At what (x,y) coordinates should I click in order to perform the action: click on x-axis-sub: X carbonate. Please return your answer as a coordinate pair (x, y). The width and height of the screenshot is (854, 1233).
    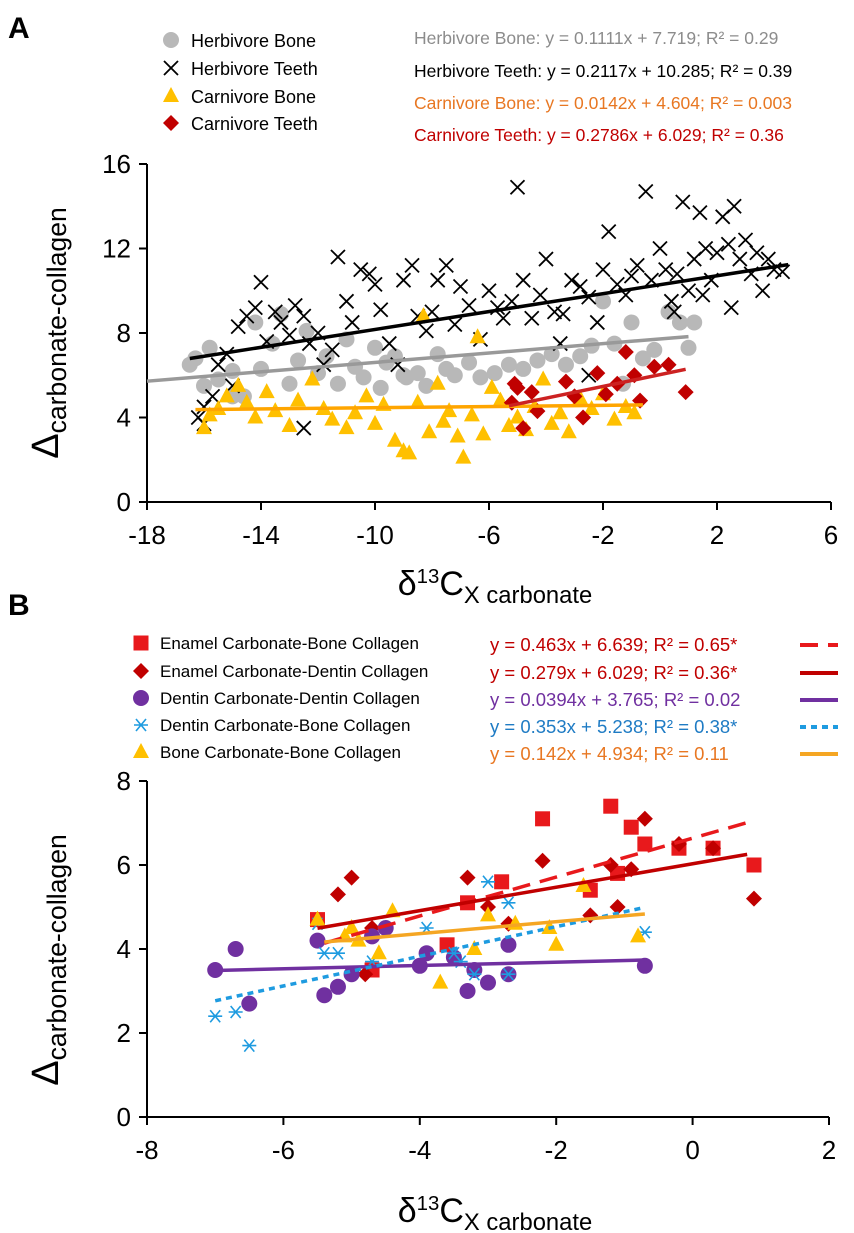
    Looking at the image, I should click on (528, 595).